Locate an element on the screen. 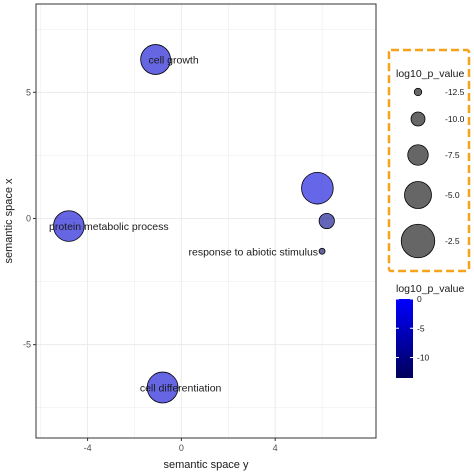 The image size is (474, 474). x-axis-title: semantic space y is located at coordinates (206, 465).